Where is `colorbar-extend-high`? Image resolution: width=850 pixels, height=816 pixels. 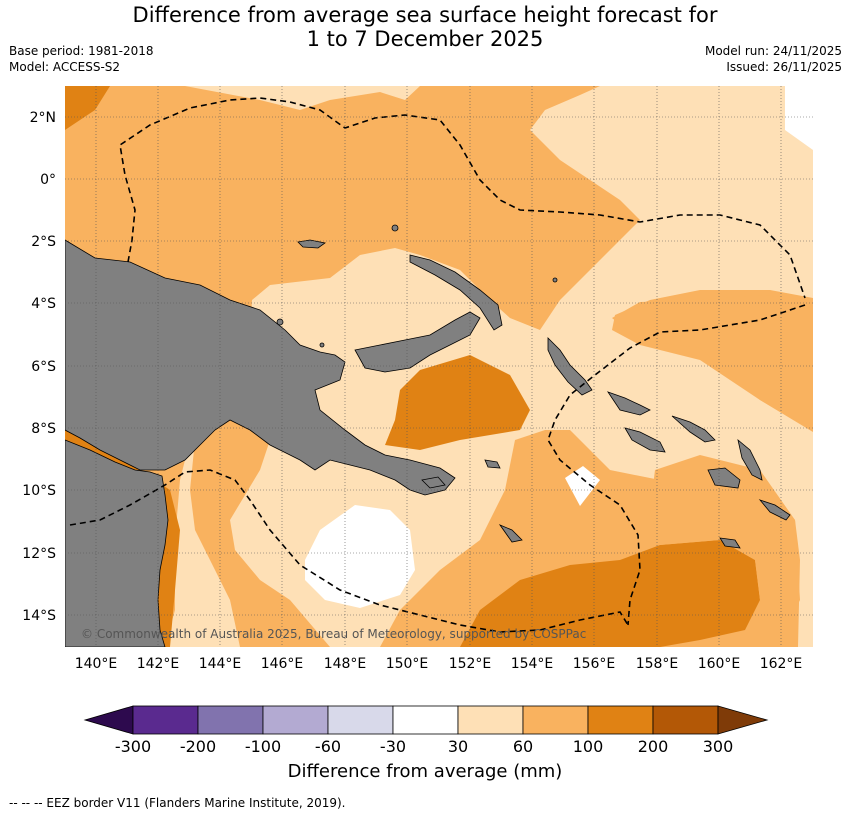
colorbar-extend-high is located at coordinates (743, 720).